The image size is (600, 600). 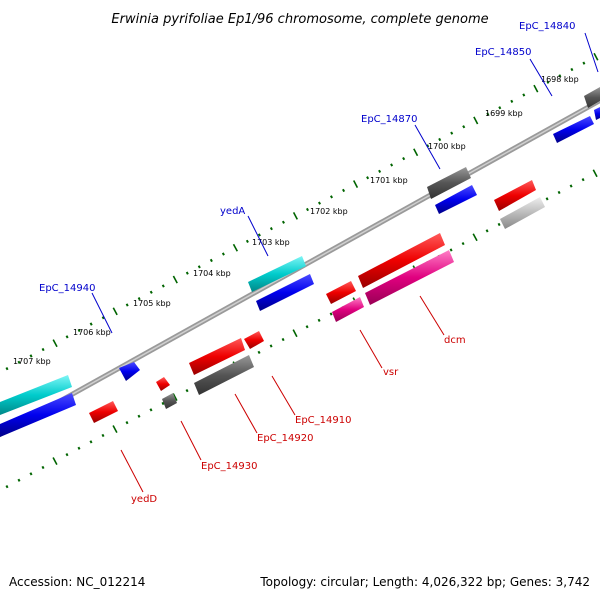 What do you see at coordinates (229, 466) in the screenshot?
I see `gene-label-EpC_14930: EpC_14930` at bounding box center [229, 466].